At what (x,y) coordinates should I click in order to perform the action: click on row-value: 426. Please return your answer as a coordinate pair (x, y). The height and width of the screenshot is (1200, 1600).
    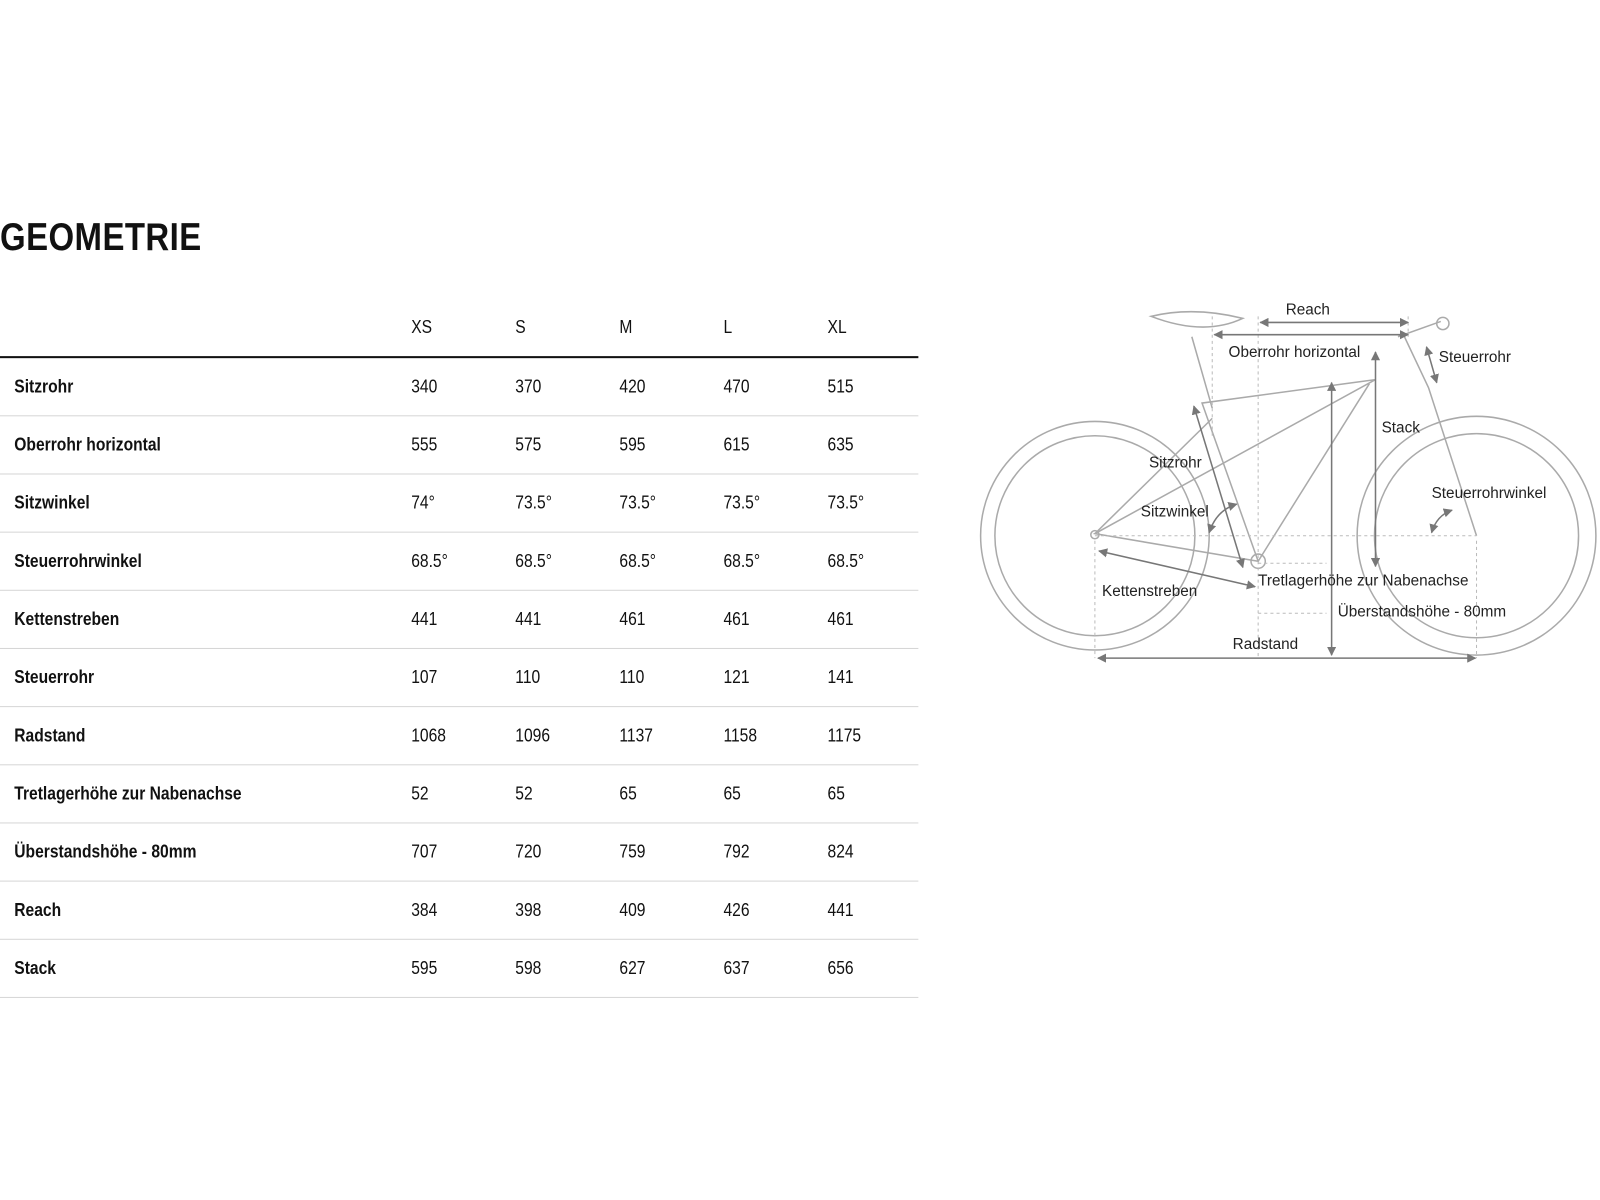
    Looking at the image, I should click on (736, 909).